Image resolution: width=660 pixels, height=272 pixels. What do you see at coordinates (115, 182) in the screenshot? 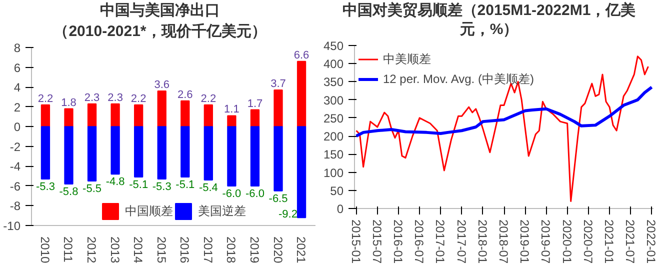
I see `data-label: -4.8` at bounding box center [115, 182].